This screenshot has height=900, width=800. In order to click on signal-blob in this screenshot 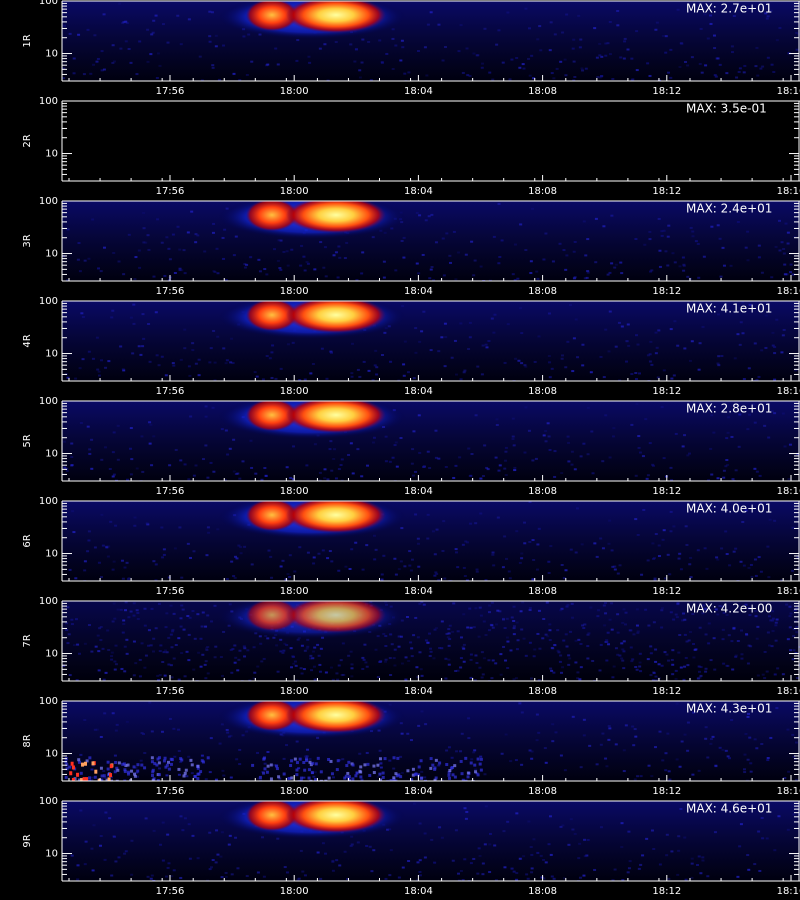, I will do `click(272, 716)`.